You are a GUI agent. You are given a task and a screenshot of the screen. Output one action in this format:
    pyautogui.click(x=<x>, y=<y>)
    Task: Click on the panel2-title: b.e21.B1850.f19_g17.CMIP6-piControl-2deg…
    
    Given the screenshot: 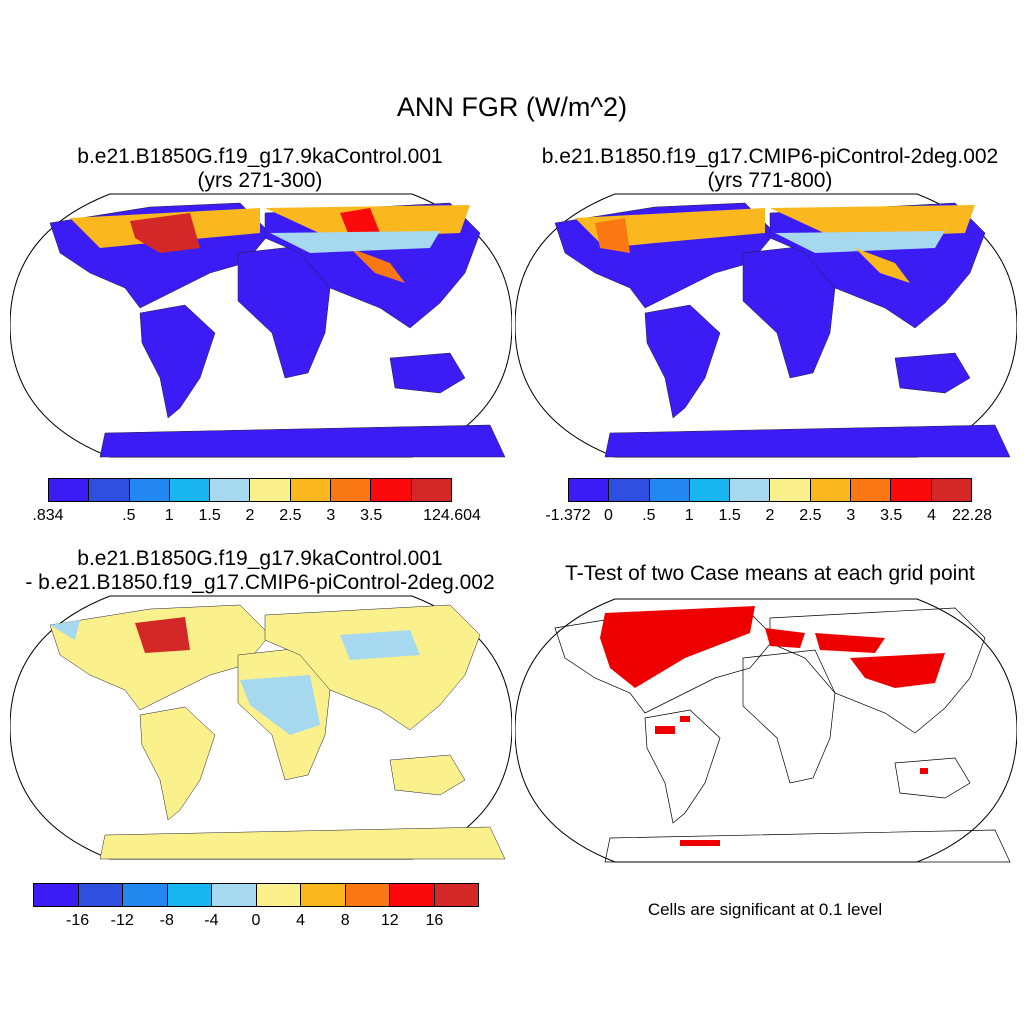 What is the action you would take?
    pyautogui.click(x=769, y=169)
    